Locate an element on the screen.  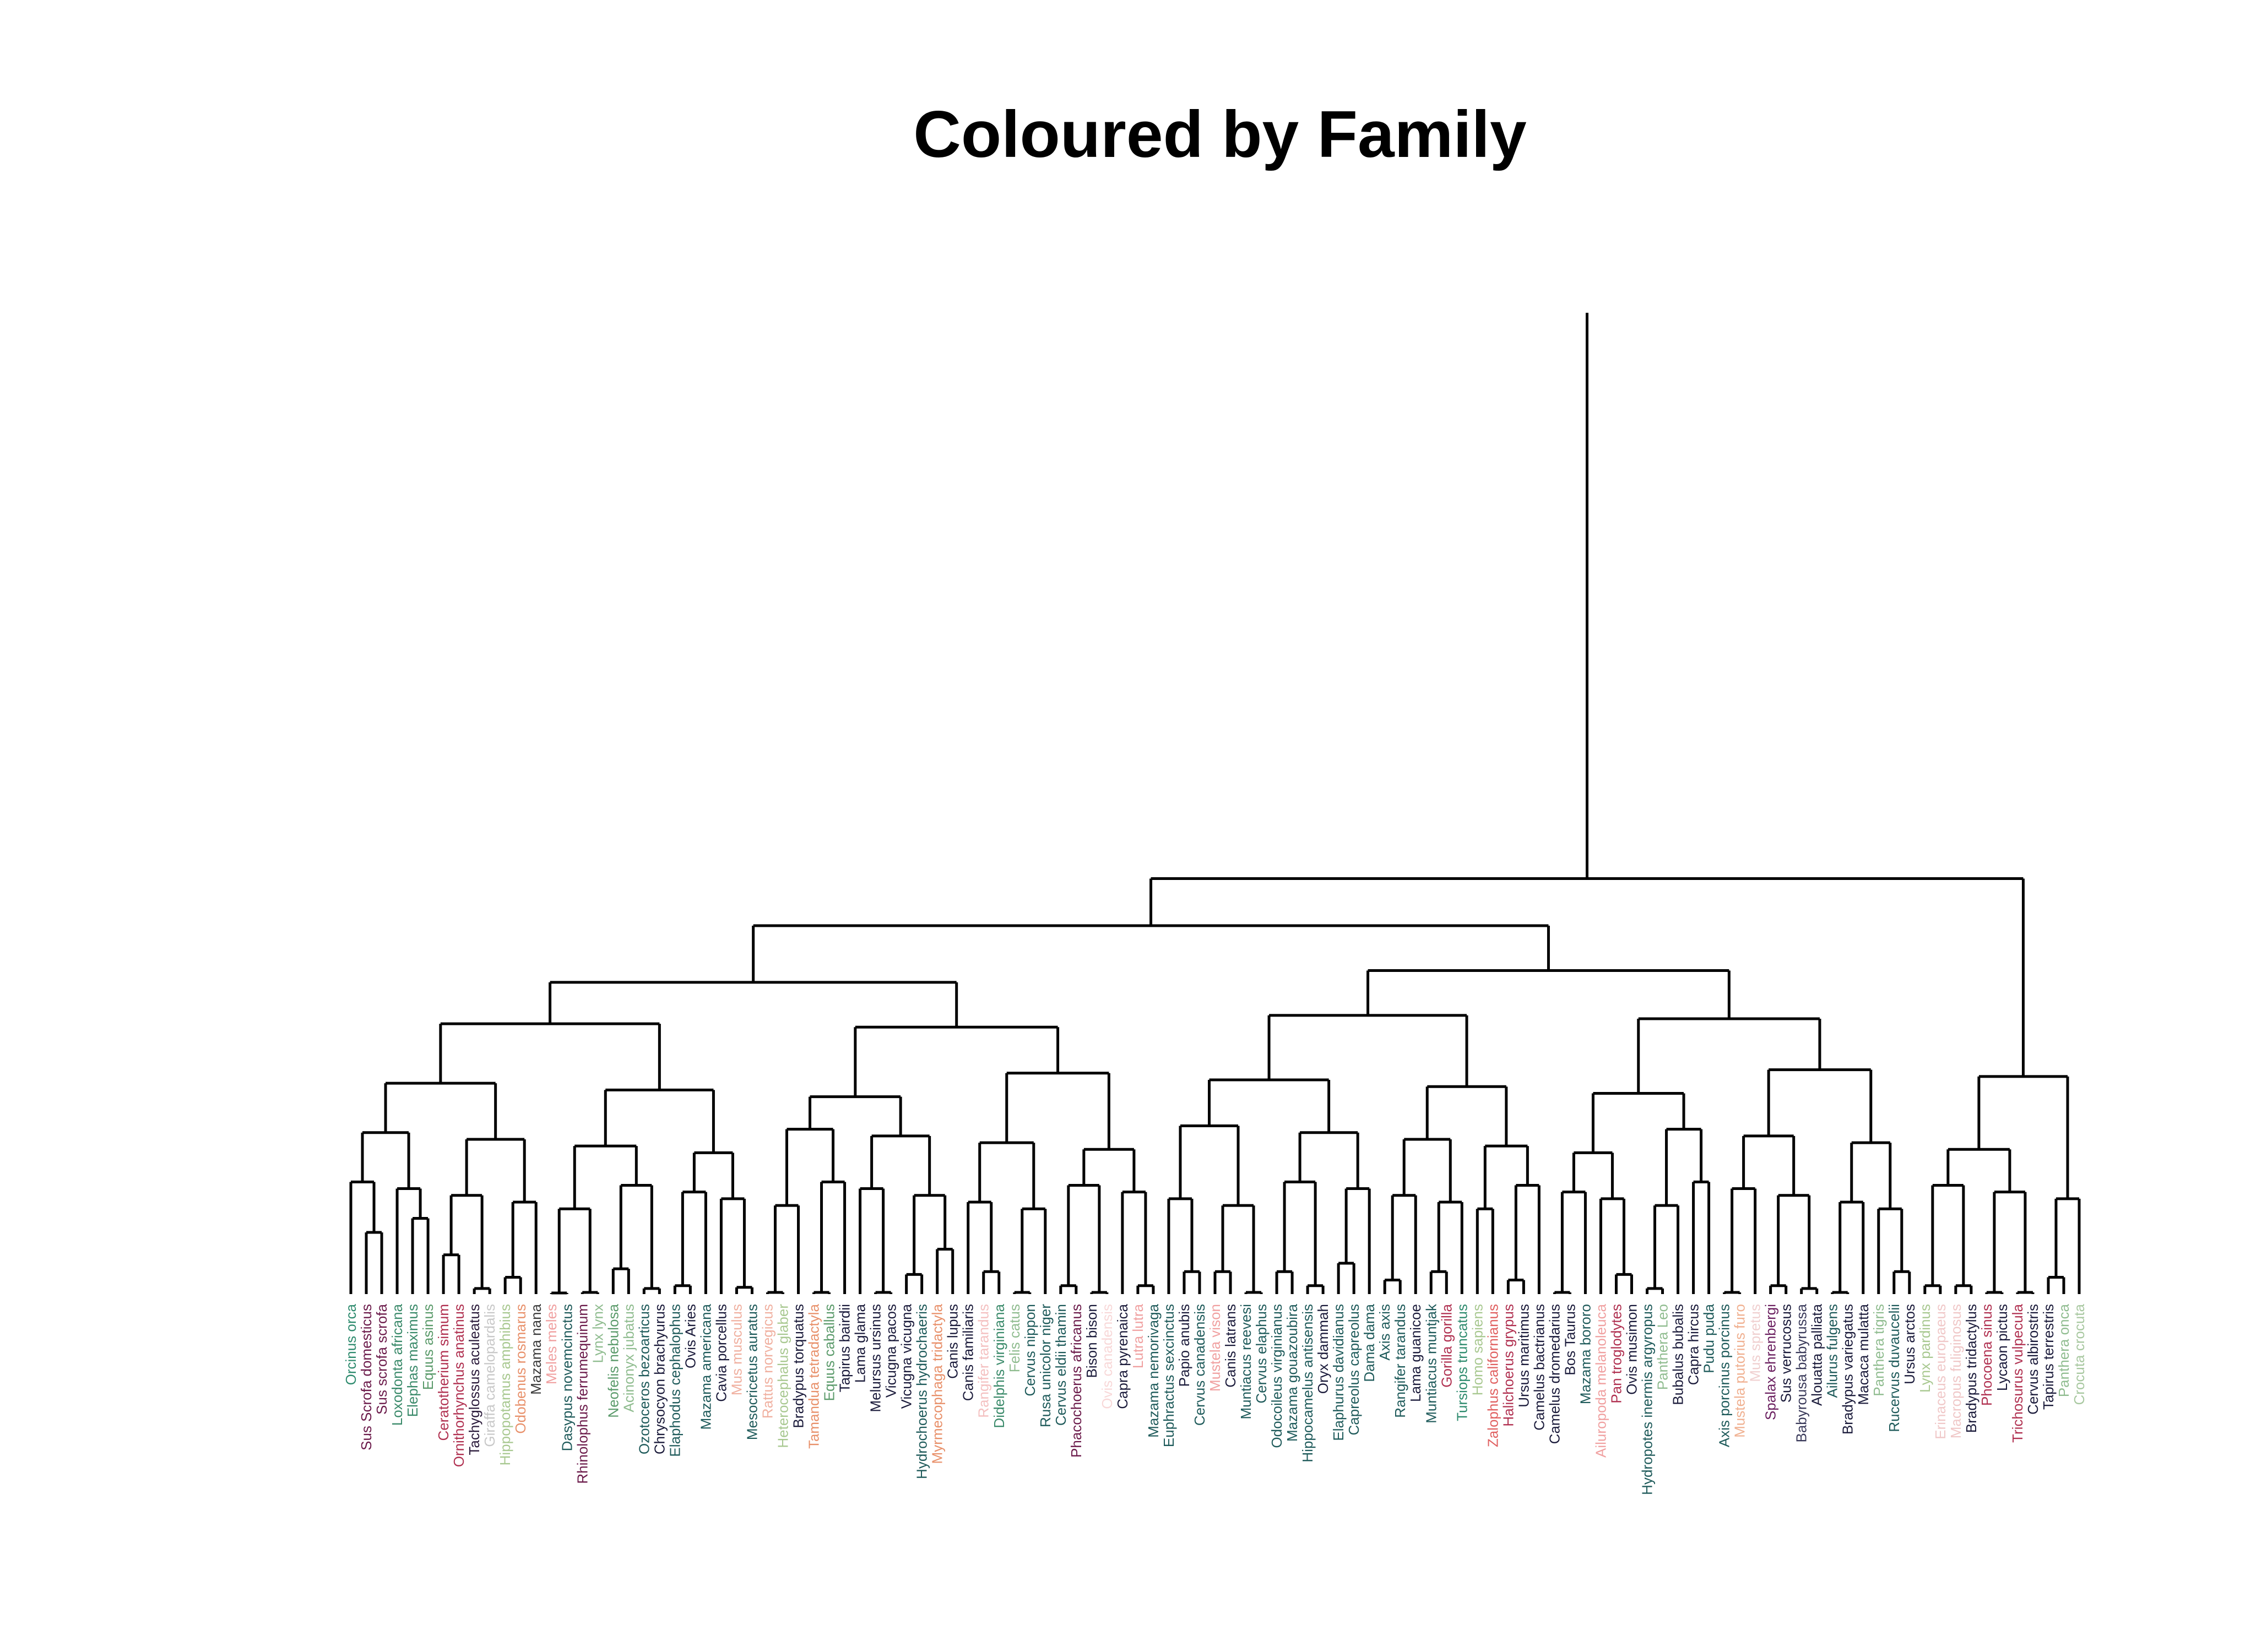
leaf-label: Spalax ehrenbergi is located at coordinates (1771, 1362).